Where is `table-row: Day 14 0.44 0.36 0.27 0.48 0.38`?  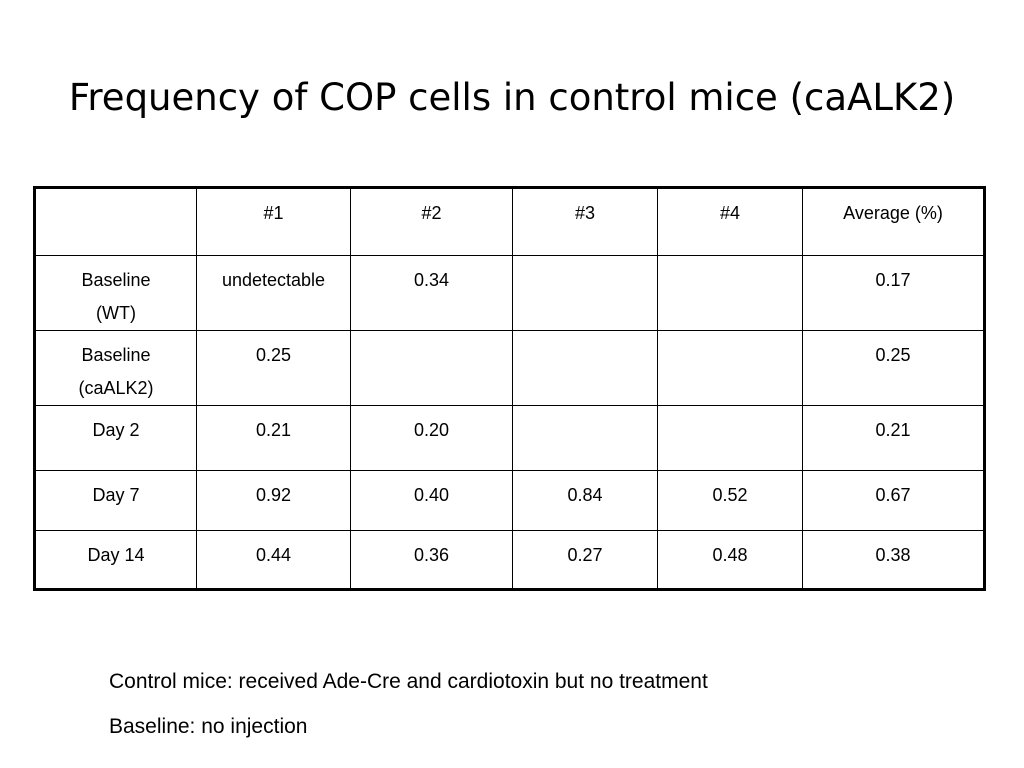 table-row: Day 14 0.44 0.36 0.27 0.48 0.38 is located at coordinates (509, 560).